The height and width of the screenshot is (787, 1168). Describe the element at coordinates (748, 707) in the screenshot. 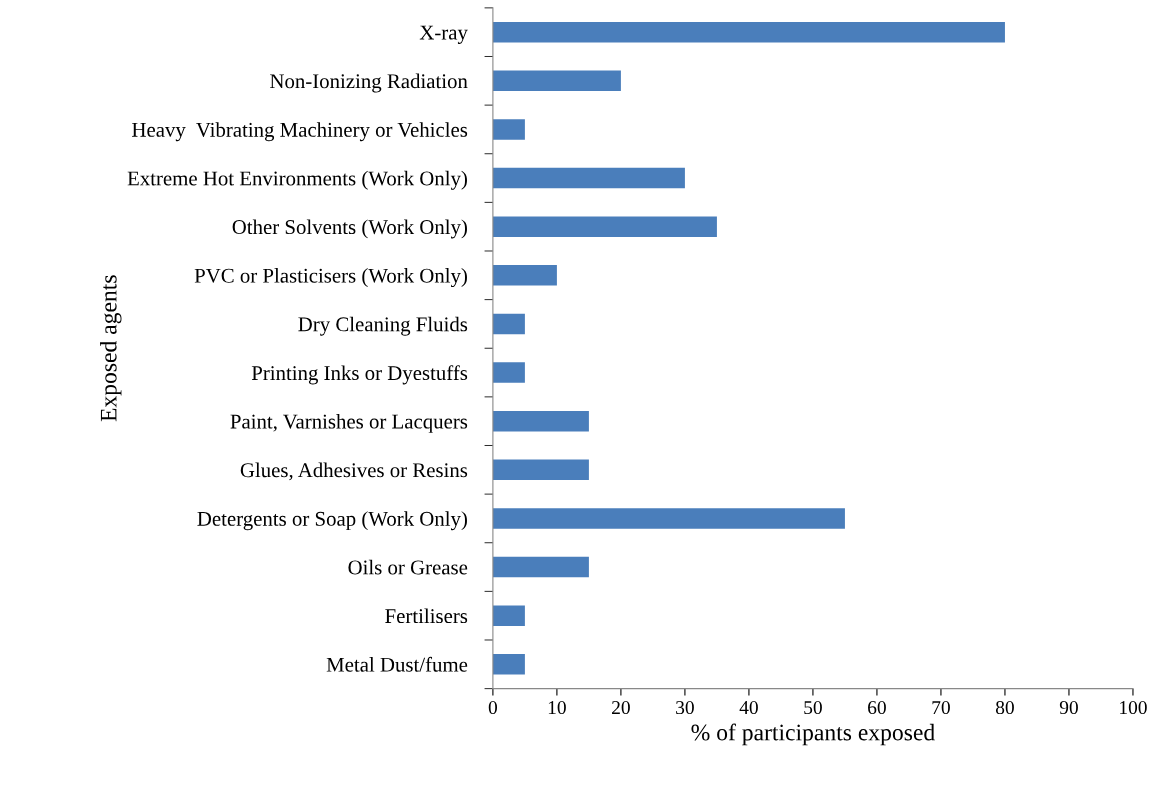

I see `x-tick-label: 40` at that location.